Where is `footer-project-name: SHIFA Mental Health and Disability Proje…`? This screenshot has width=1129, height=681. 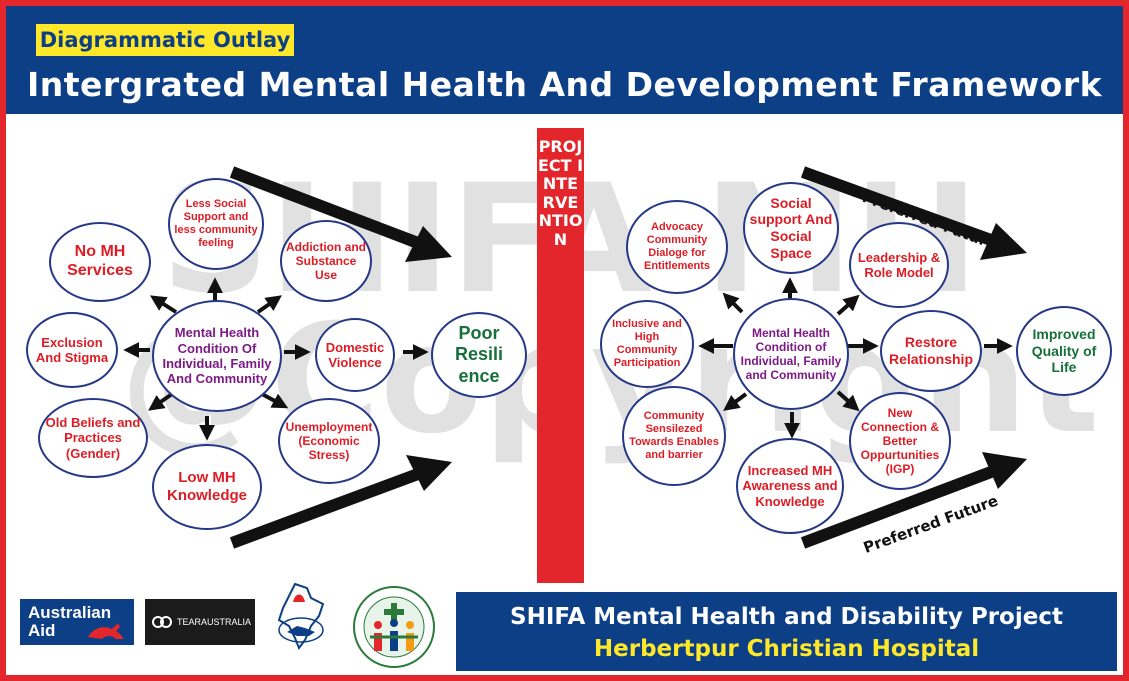
footer-project-name: SHIFA Mental Health and Disability Proje… is located at coordinates (786, 617).